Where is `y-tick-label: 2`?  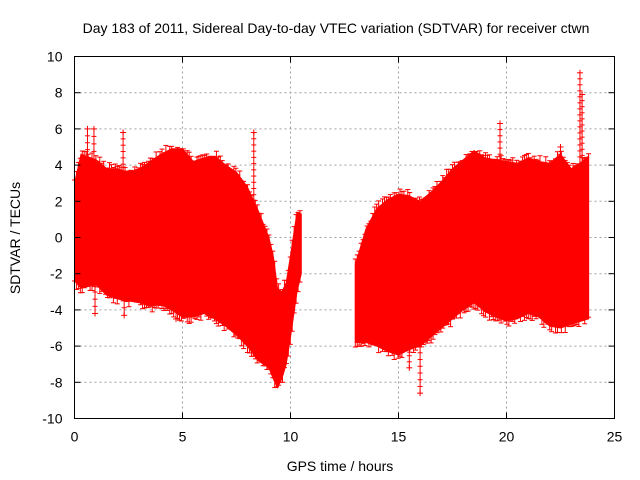 y-tick-label: 2 is located at coordinates (59, 201).